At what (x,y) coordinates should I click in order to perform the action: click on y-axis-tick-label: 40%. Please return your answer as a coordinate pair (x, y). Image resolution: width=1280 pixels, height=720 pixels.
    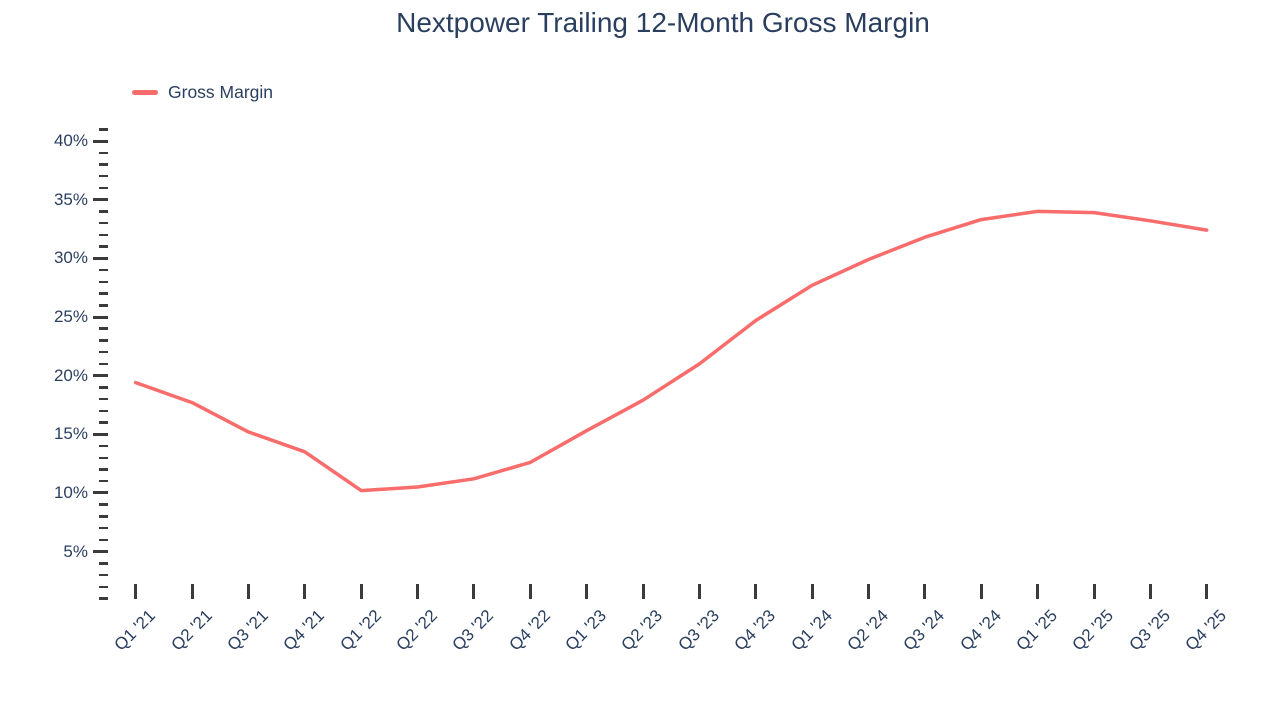
    Looking at the image, I should click on (70, 140).